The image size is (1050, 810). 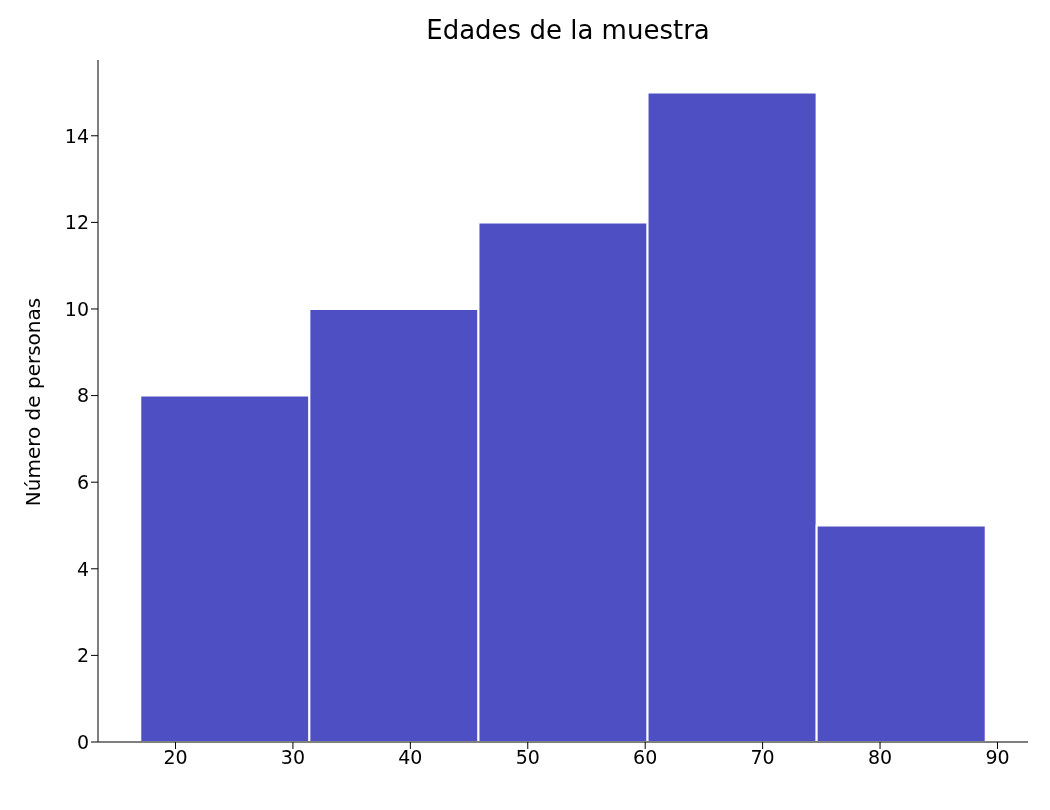 What do you see at coordinates (33, 402) in the screenshot?
I see `y-axis-title: Número de personas` at bounding box center [33, 402].